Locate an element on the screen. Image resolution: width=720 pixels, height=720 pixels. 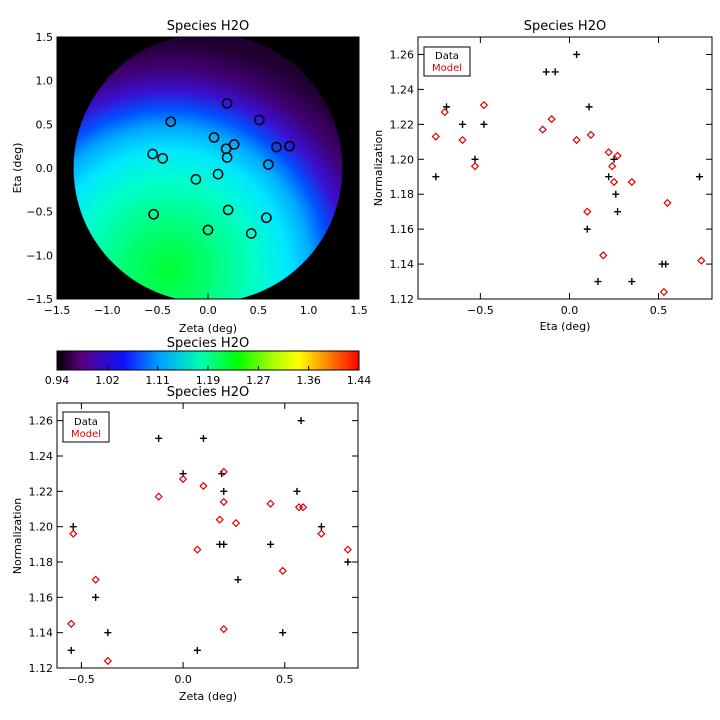
colorbar-ticks: 0.94 1.02 1.11 1.19 1.27 1.36 1.44 is located at coordinates (208, 376).